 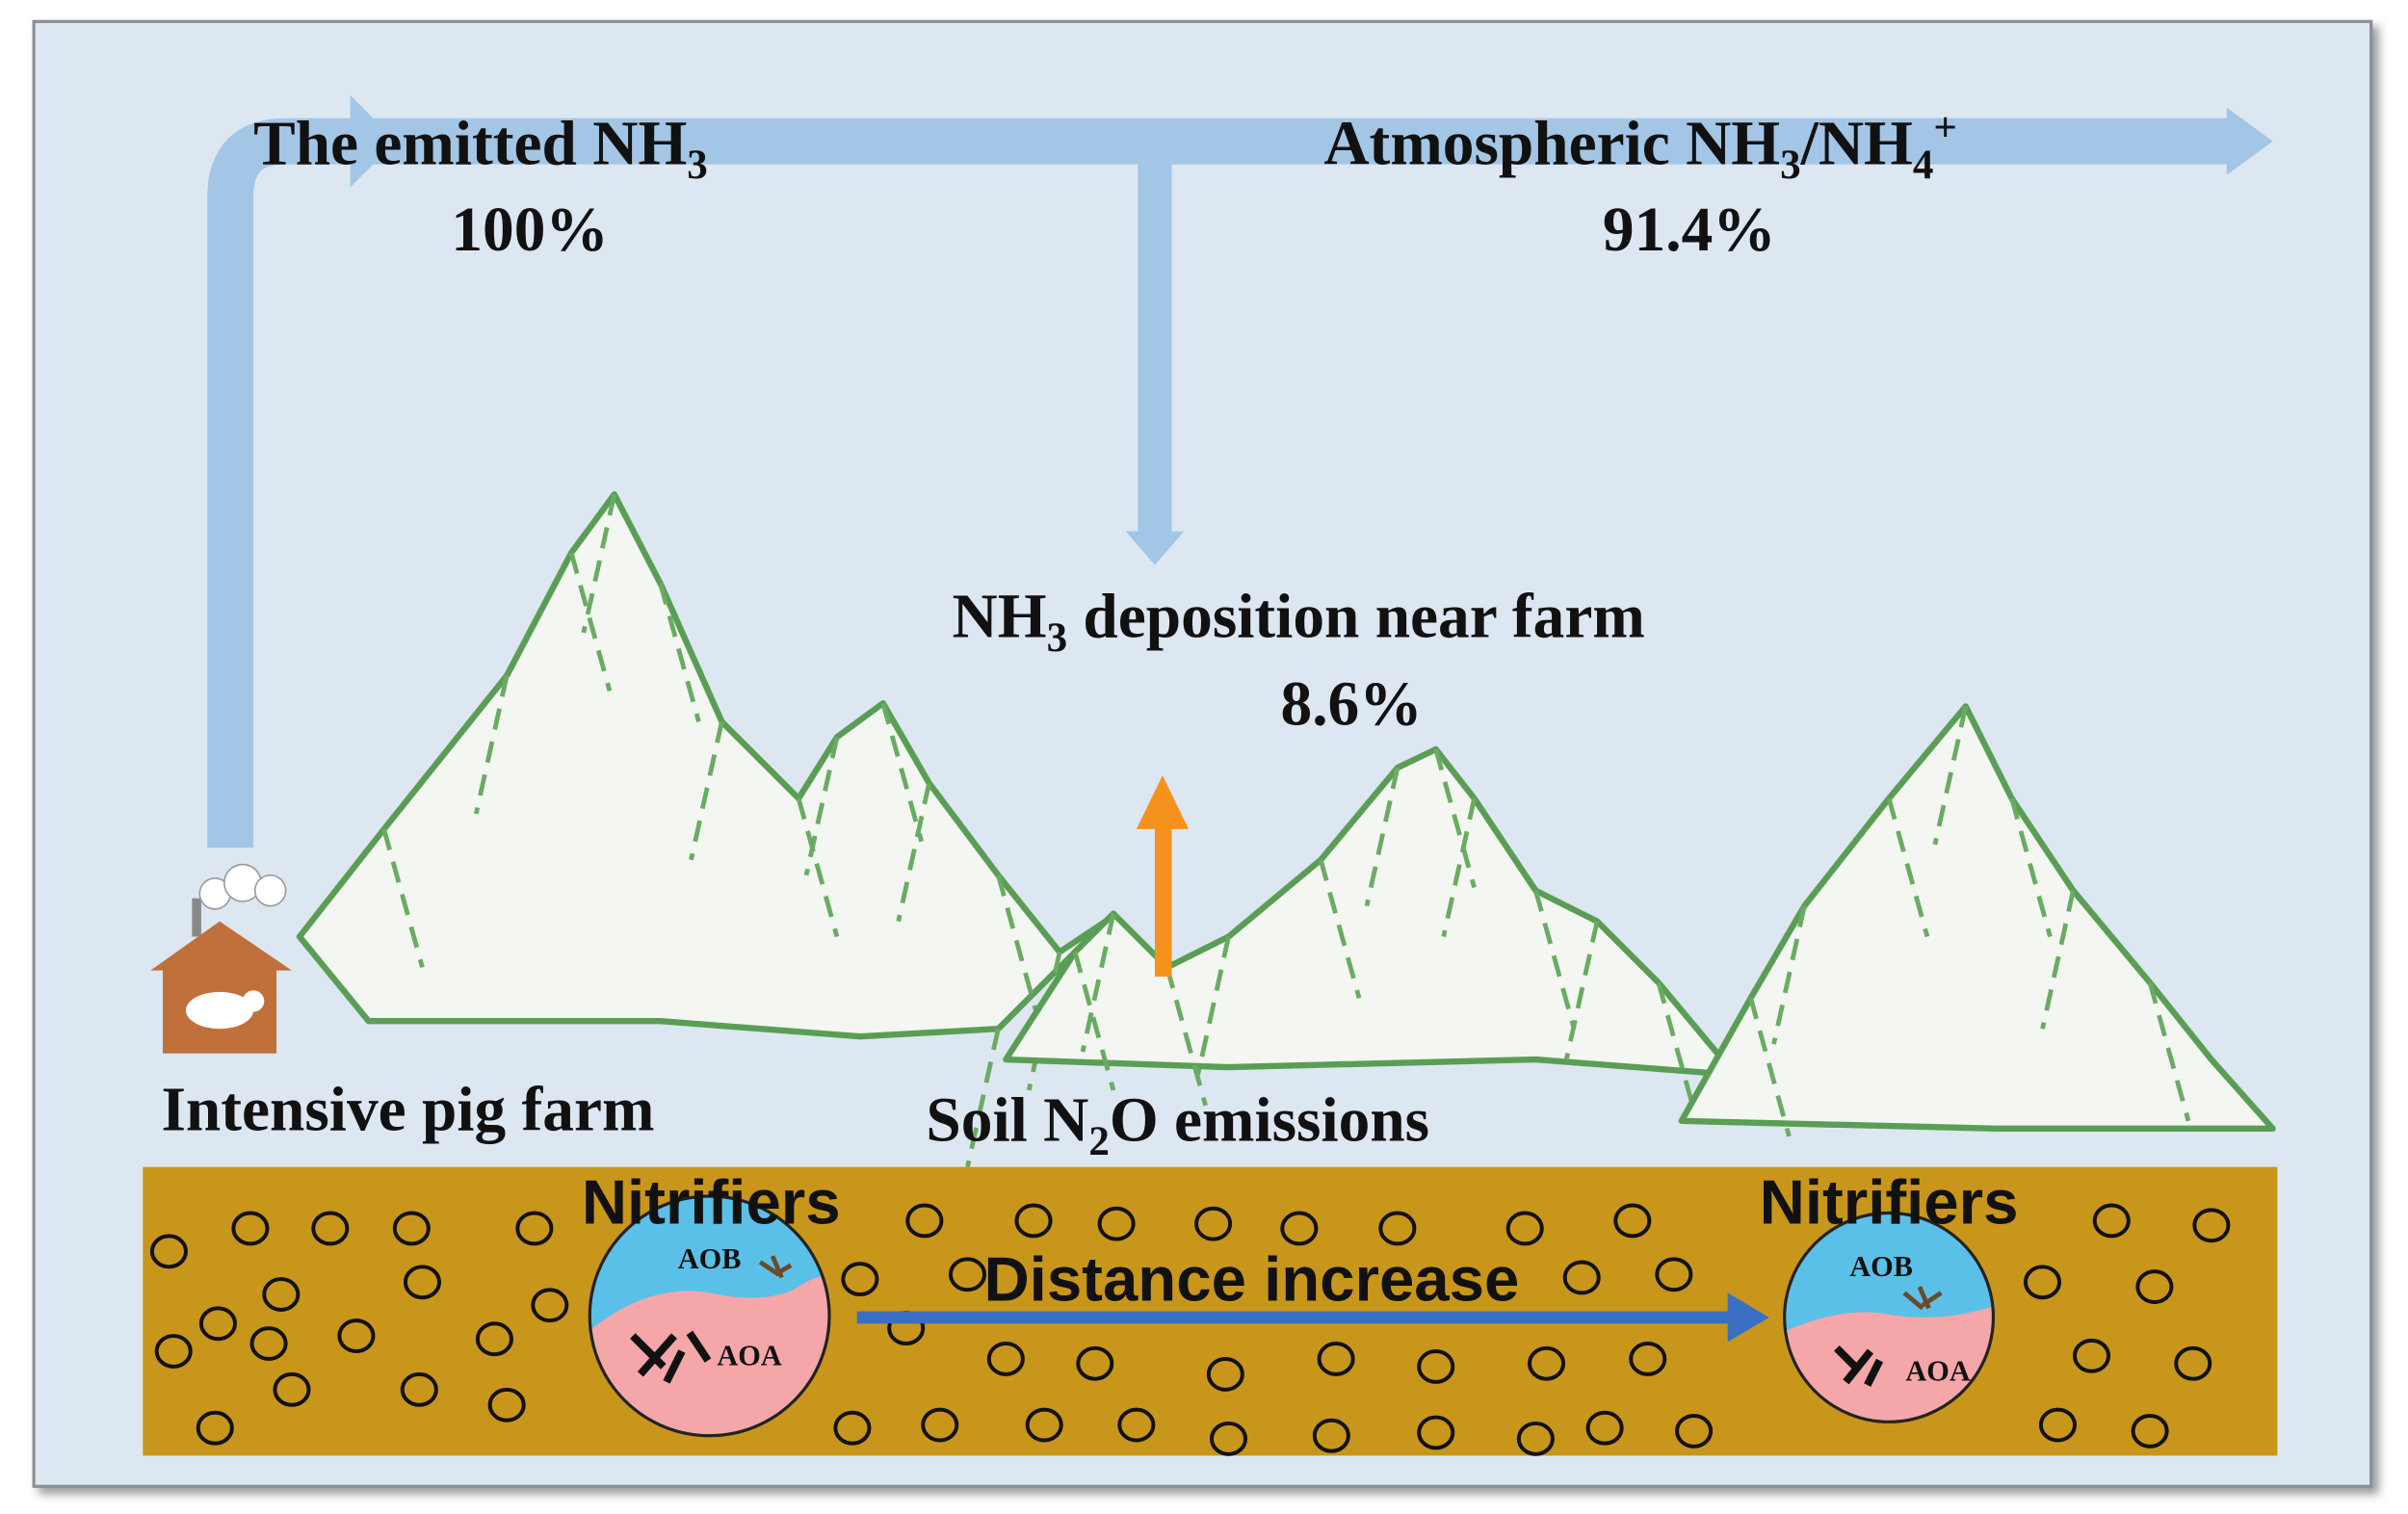 I want to click on house, so click(x=221, y=987).